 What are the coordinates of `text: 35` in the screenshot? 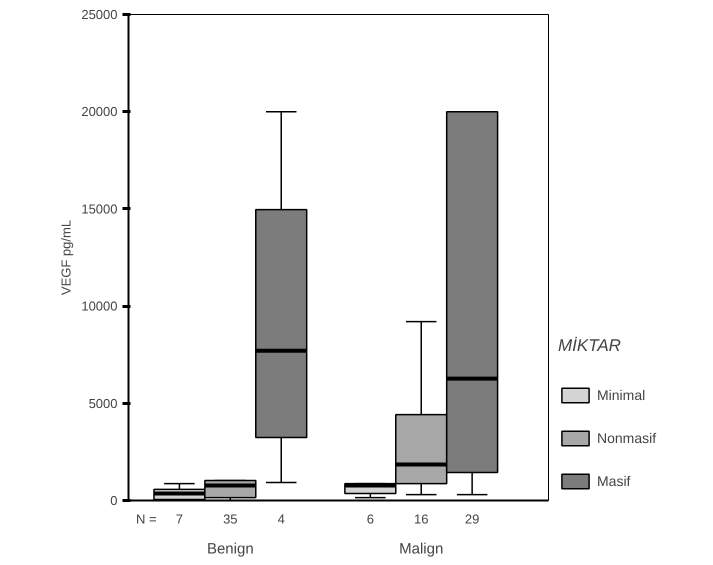 It's located at (230, 519).